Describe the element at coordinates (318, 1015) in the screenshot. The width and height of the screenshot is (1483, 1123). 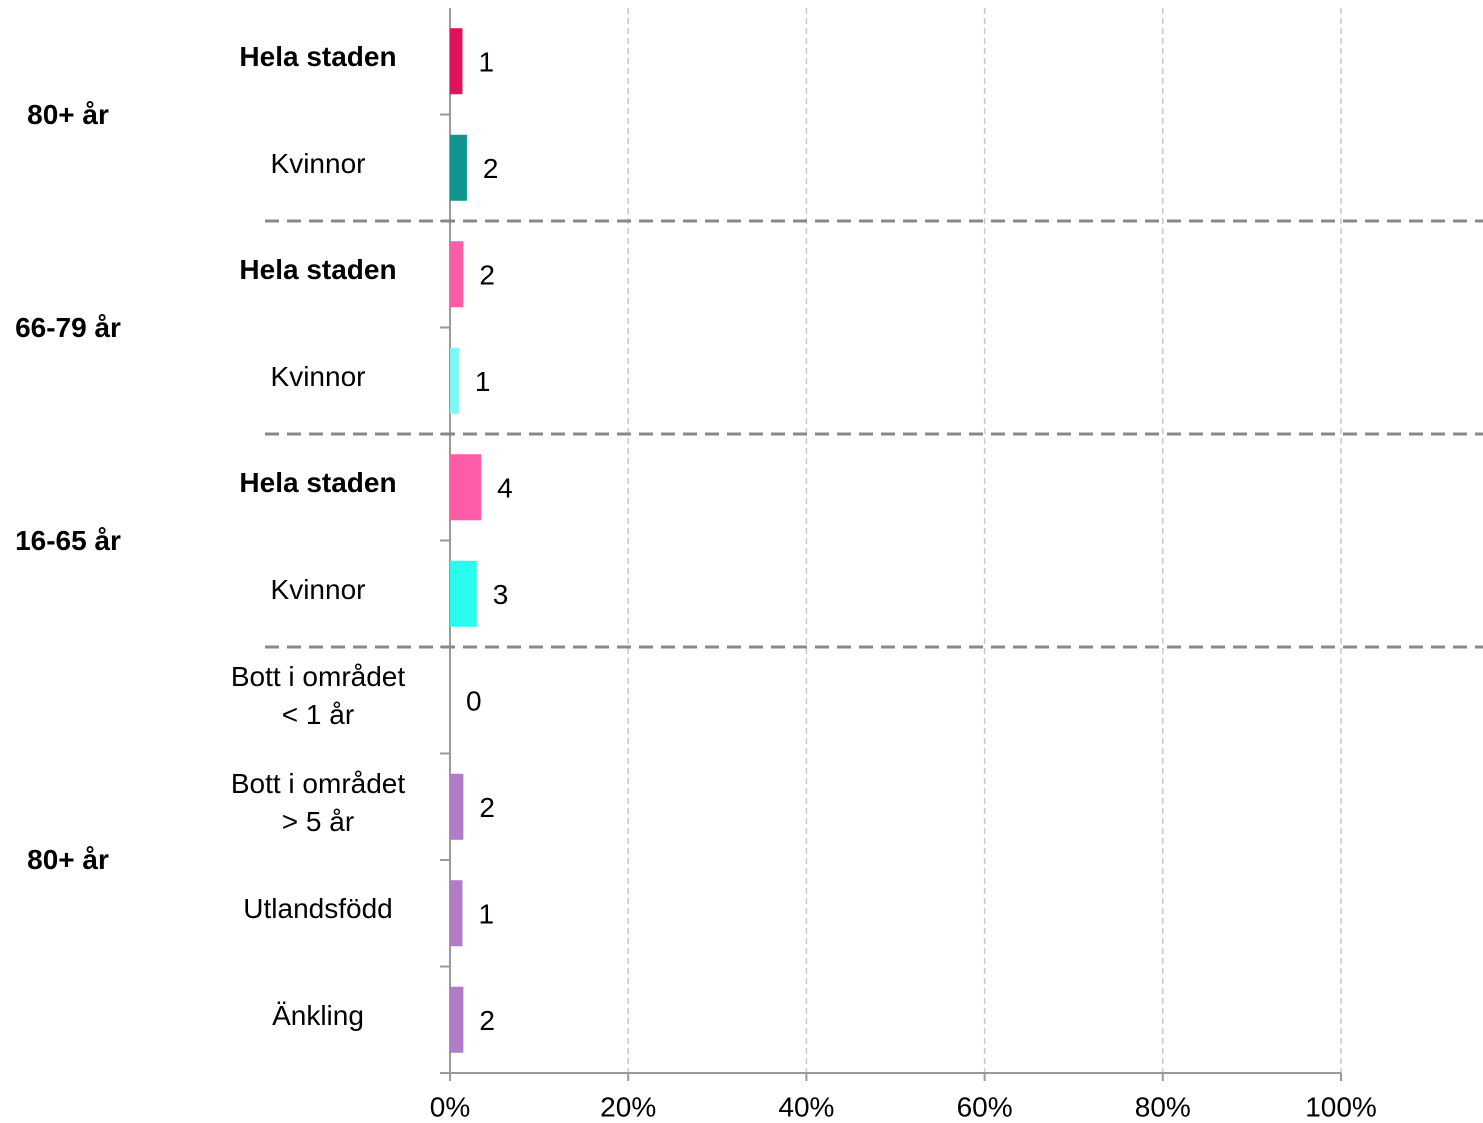
I see `category-label: Änkling` at that location.